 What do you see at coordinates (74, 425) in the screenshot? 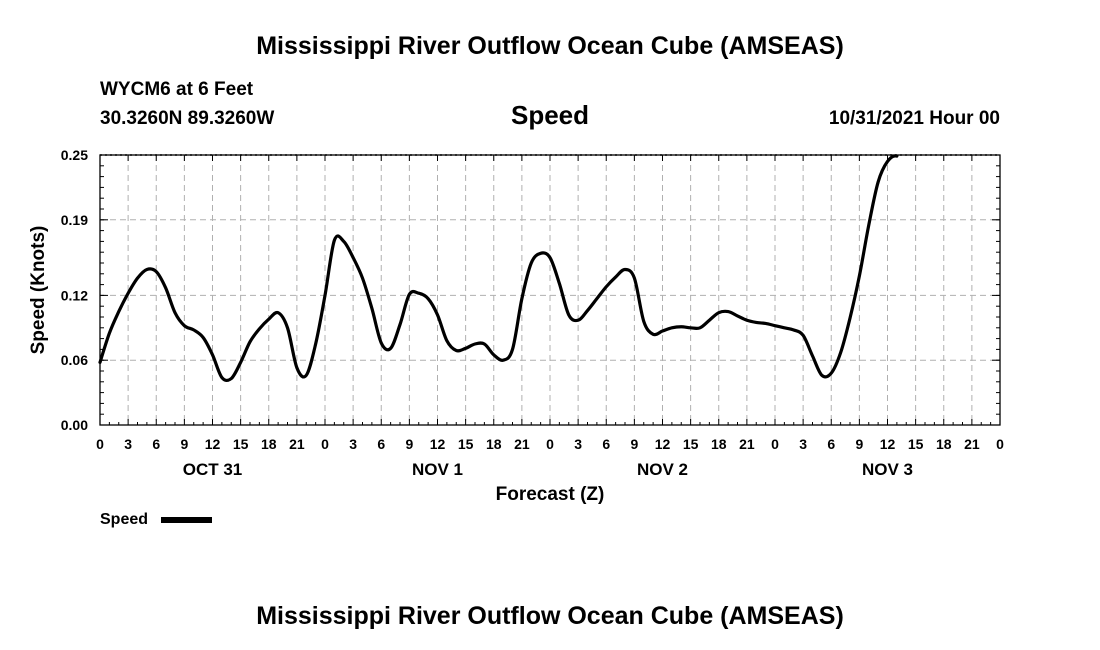
I see `y-tick-label: 0.00` at bounding box center [74, 425].